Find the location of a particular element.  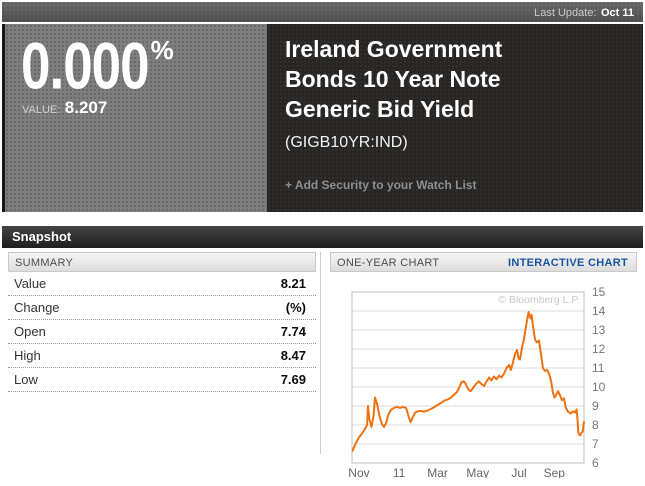

chart-panel: ONE-YEAR CHART INTERACTIVE CHART is located at coordinates (483, 262).